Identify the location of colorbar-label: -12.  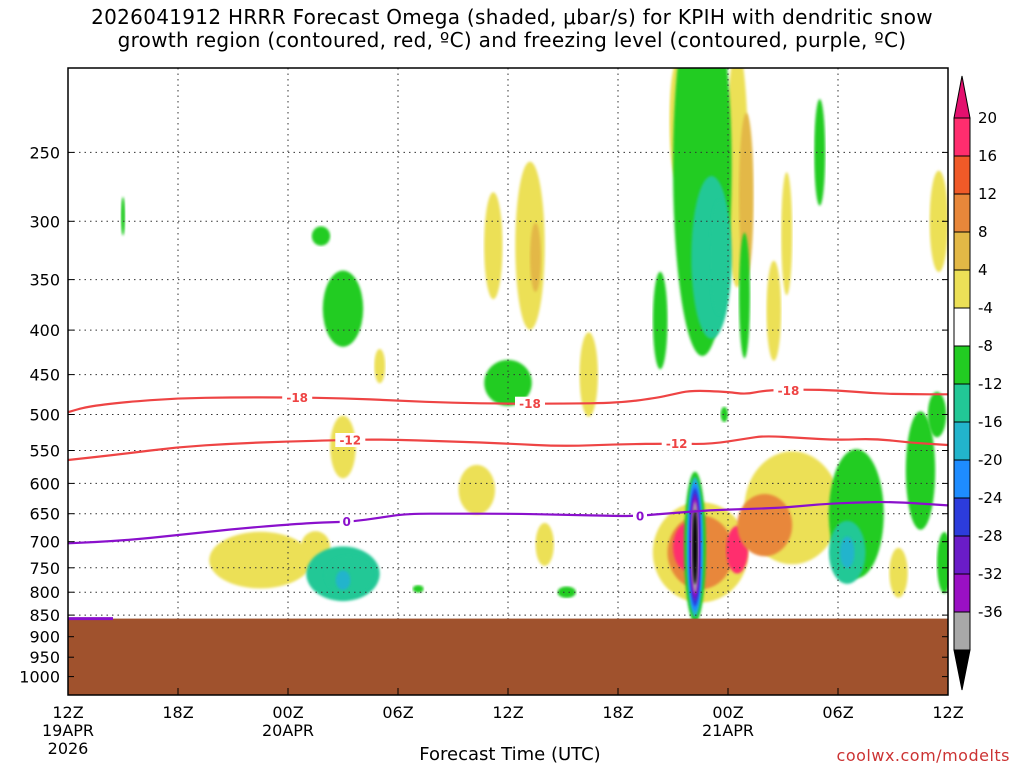
(990, 384).